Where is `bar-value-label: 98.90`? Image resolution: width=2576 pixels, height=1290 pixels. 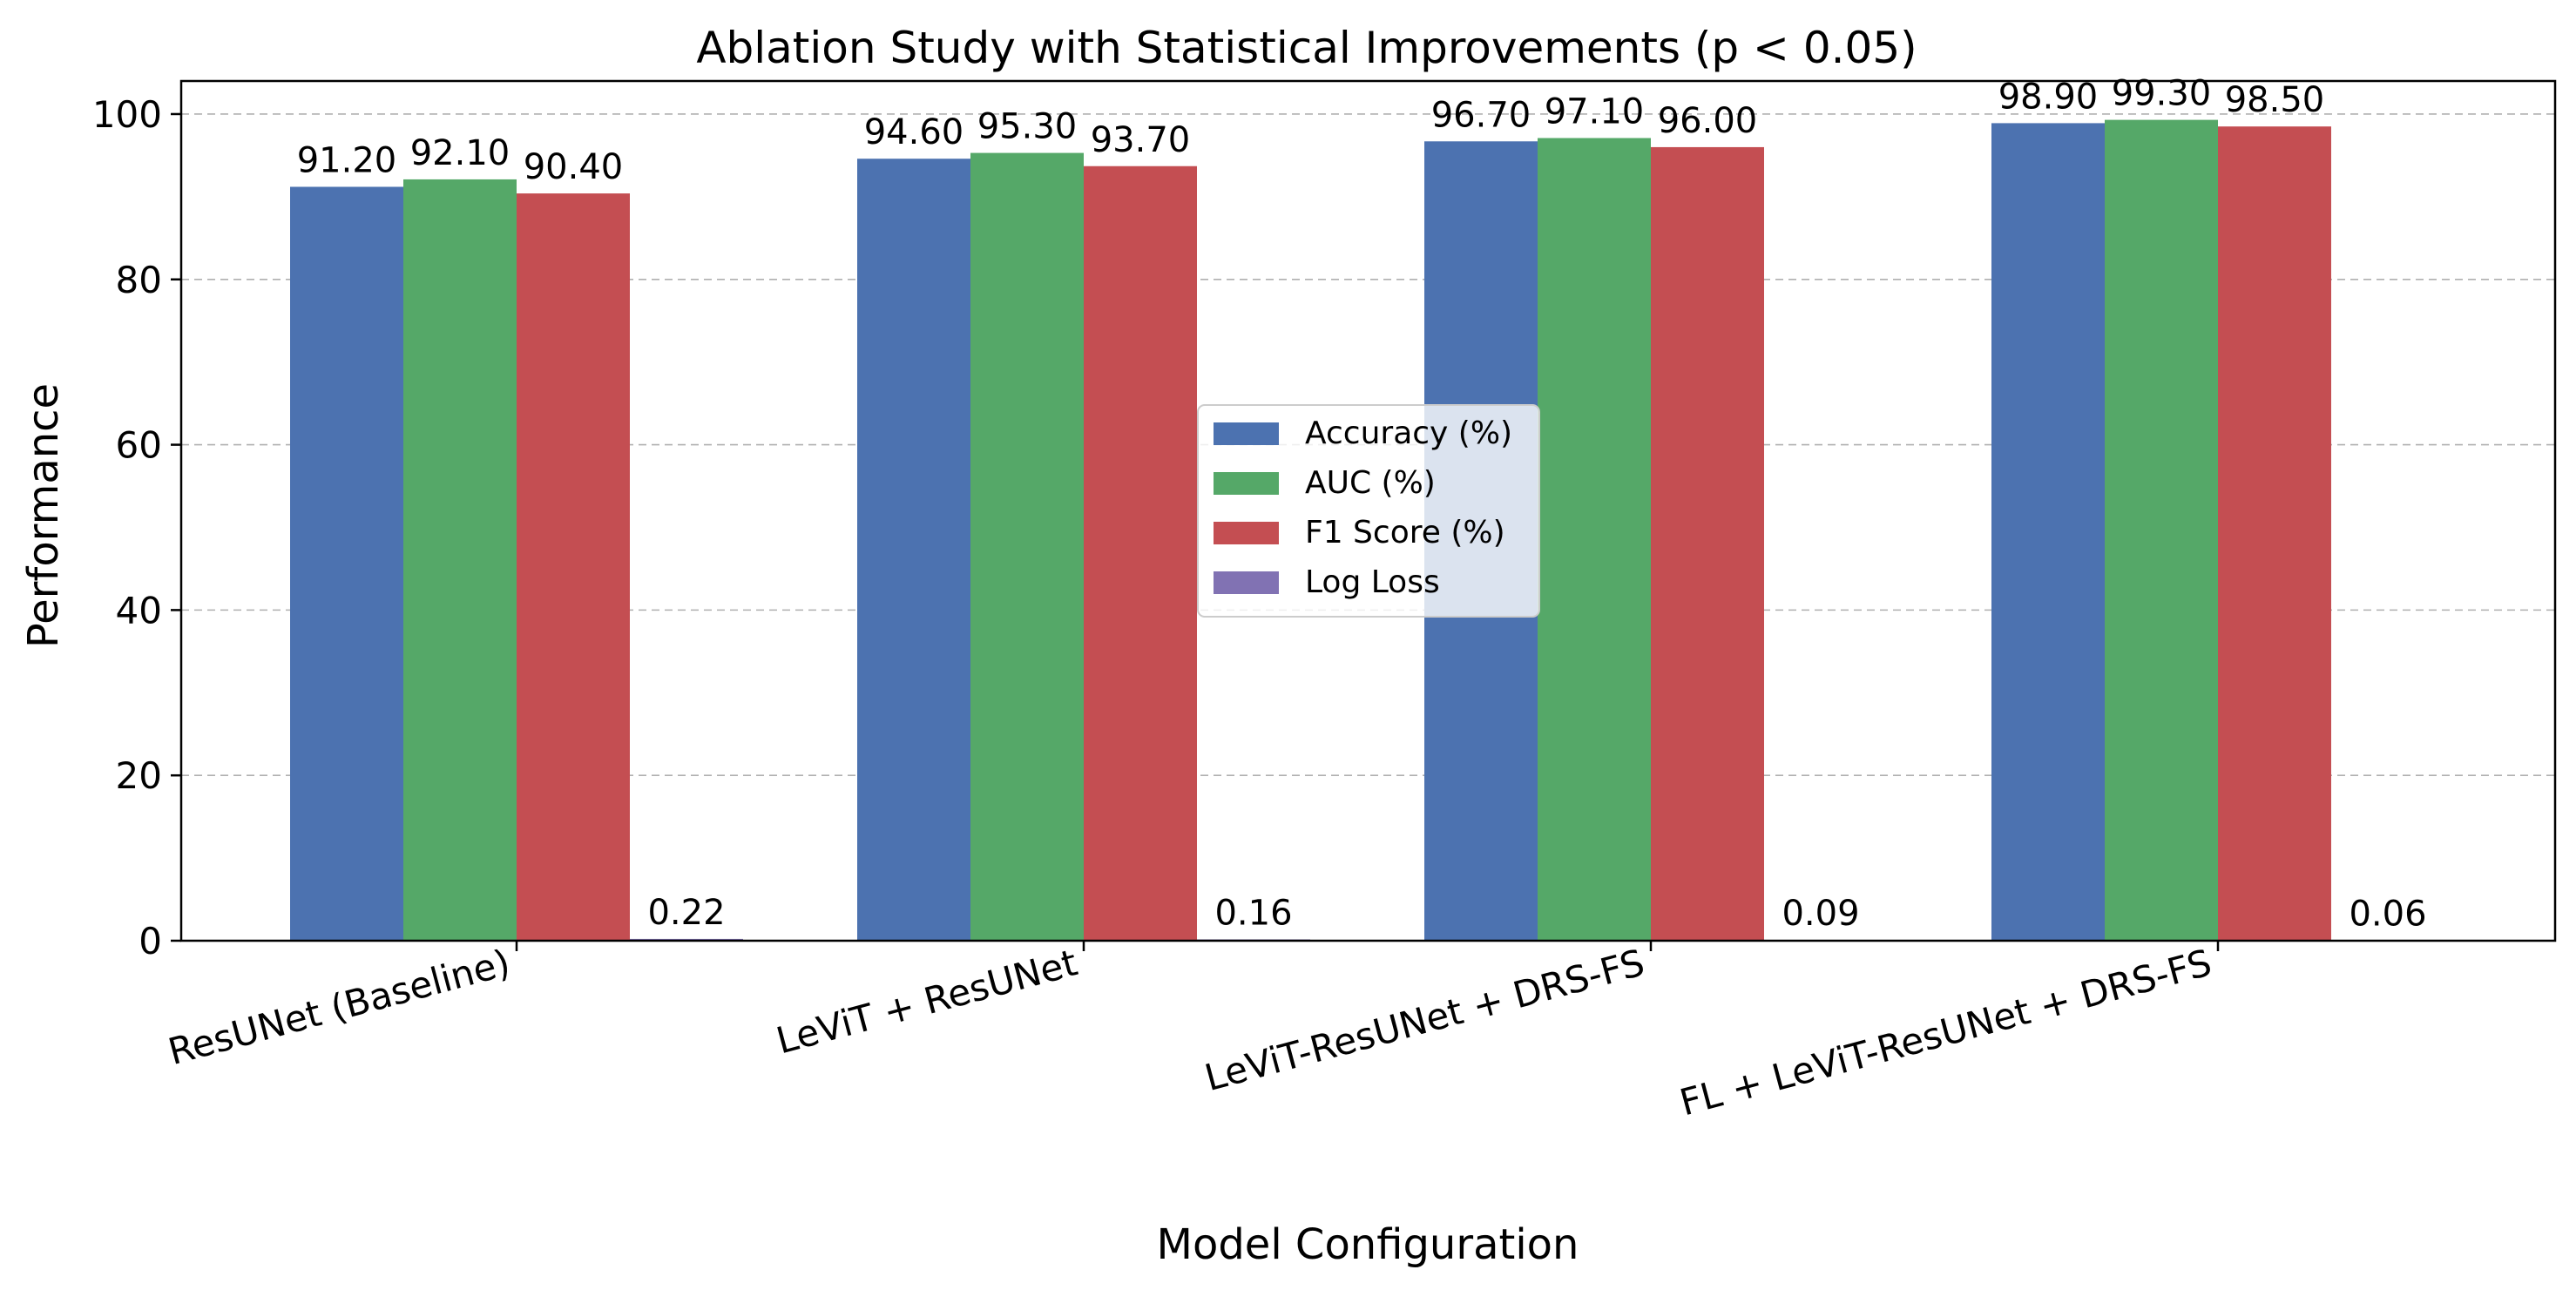
bar-value-label: 98.90 is located at coordinates (2048, 97).